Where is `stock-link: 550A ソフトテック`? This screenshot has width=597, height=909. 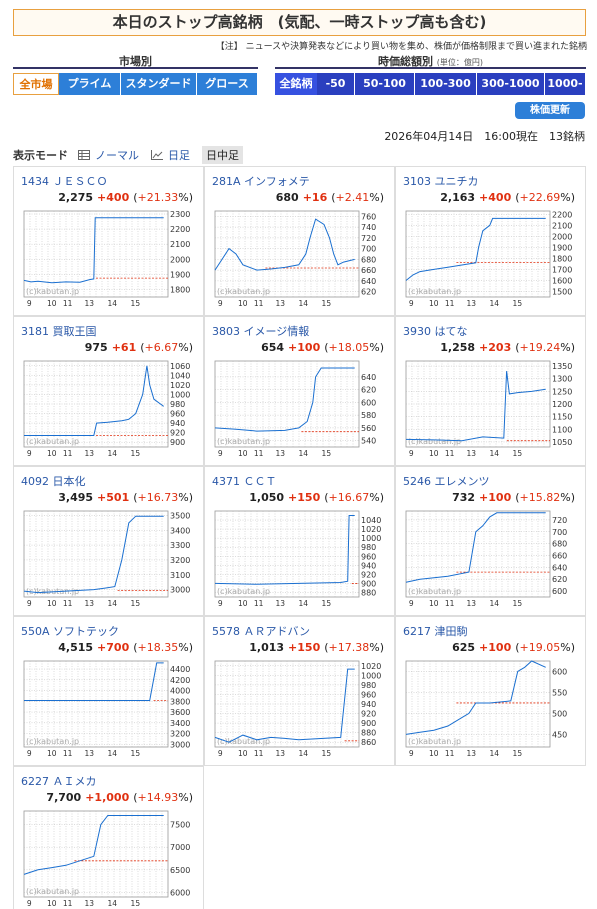 stock-link: 550A ソフトテック is located at coordinates (70, 631).